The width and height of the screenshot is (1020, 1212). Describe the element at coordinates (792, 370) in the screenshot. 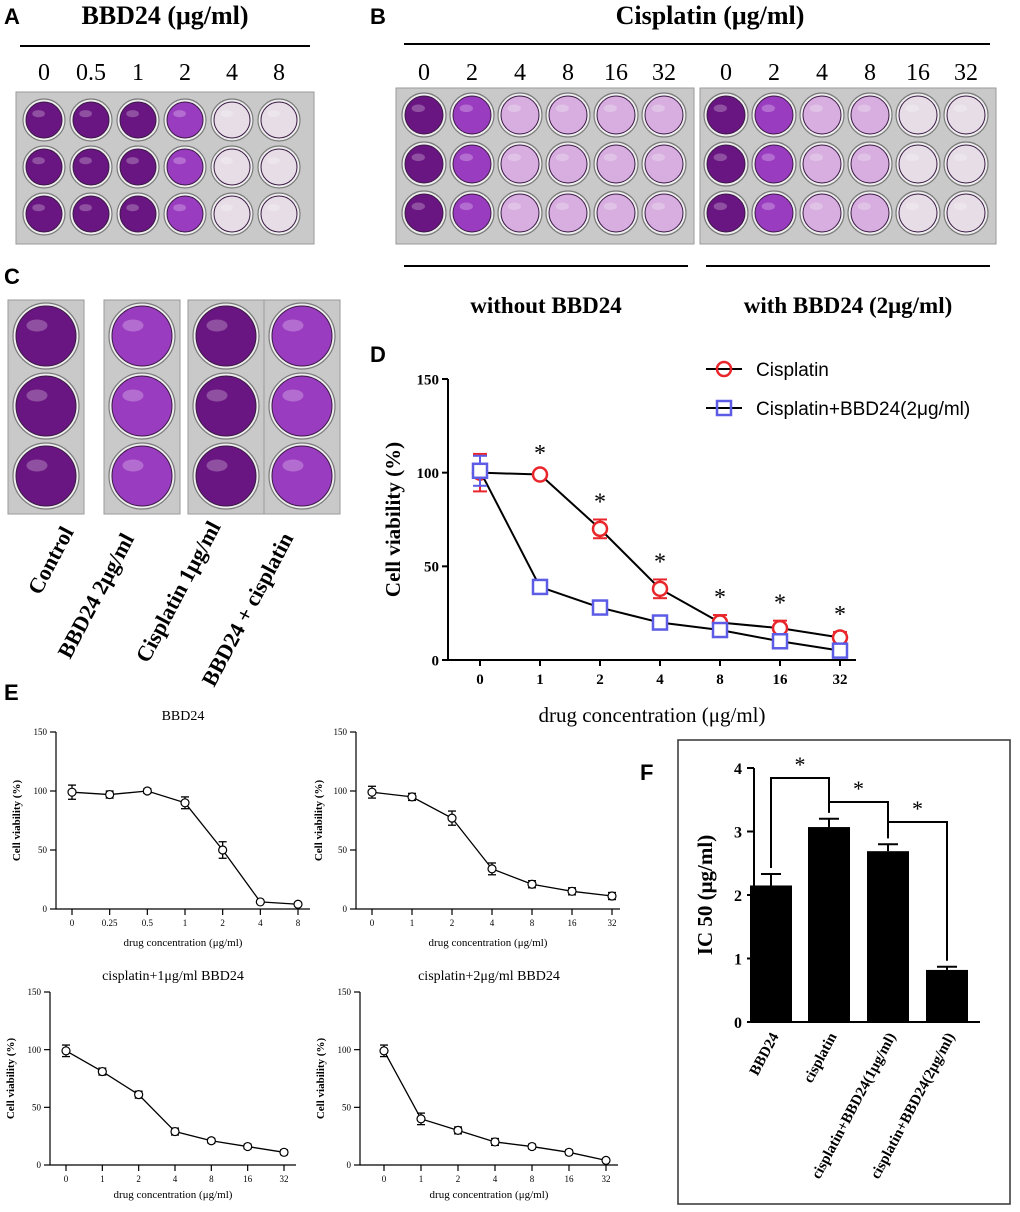

I see `legend-label-cisplatin: Cisplatin` at that location.